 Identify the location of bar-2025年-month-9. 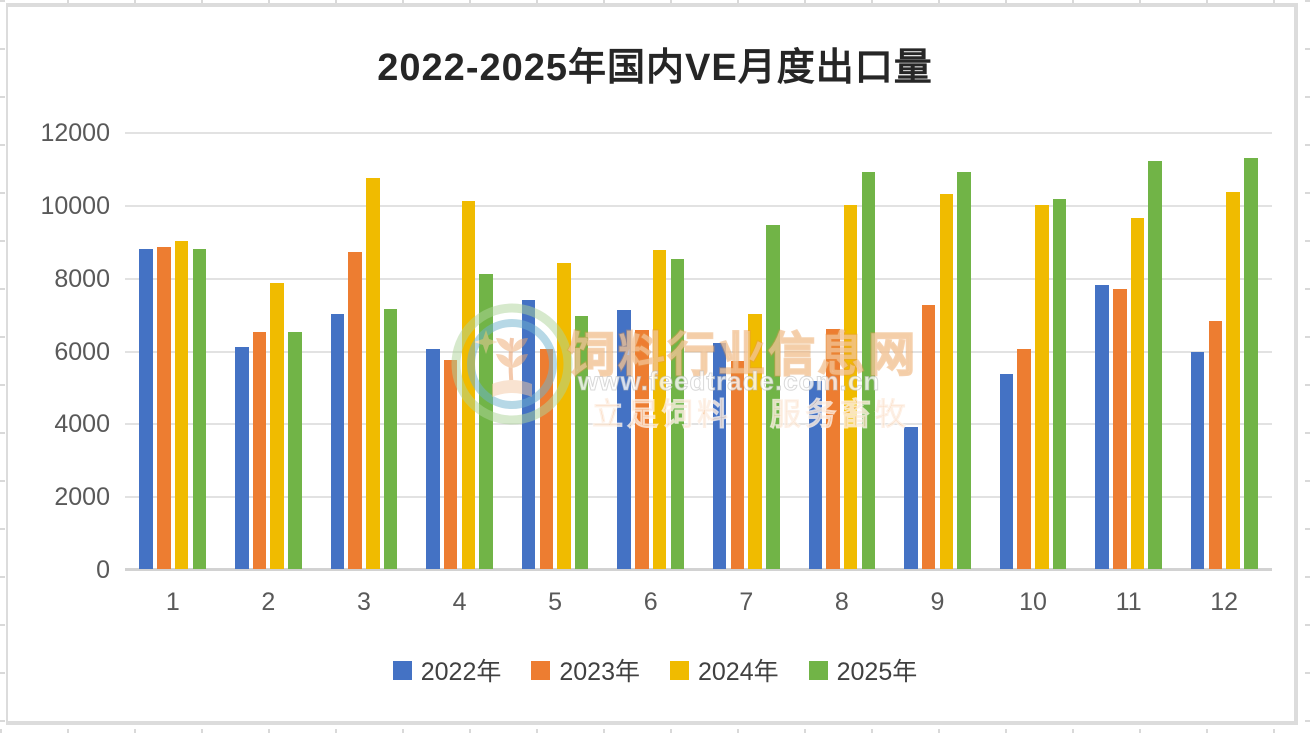
(964, 370).